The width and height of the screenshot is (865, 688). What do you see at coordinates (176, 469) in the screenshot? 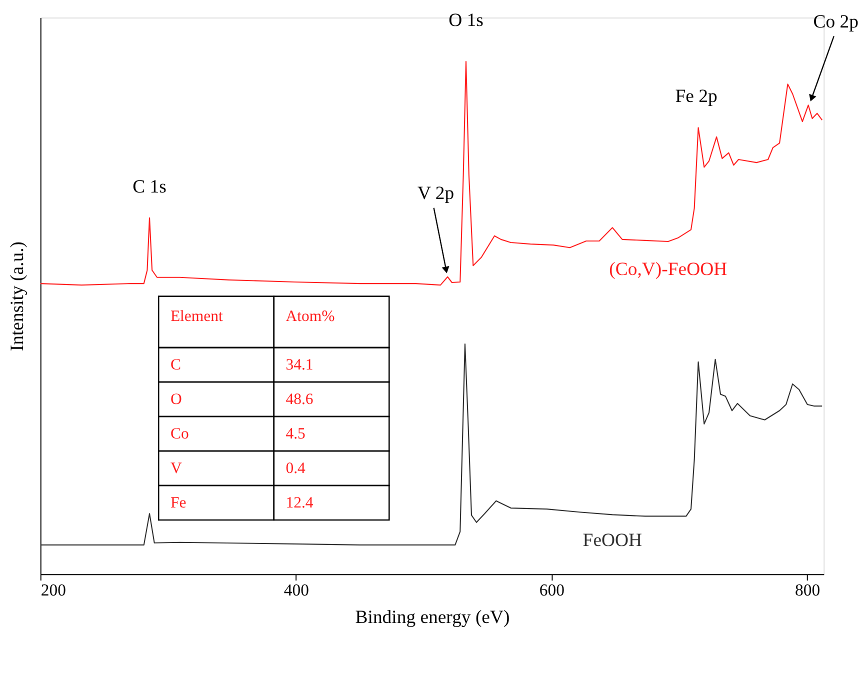
I see `annotation: V` at bounding box center [176, 469].